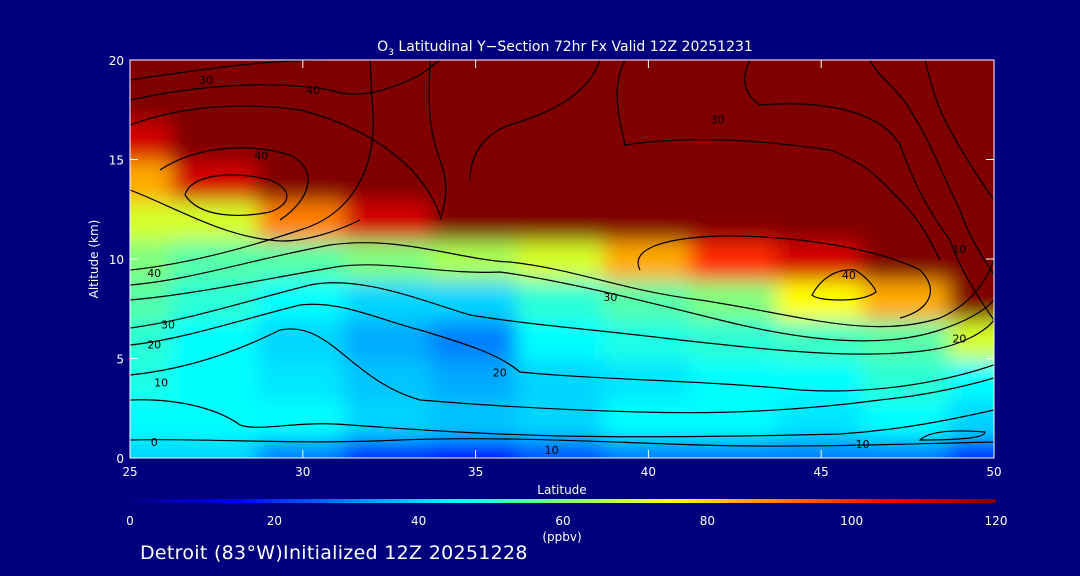 The image size is (1080, 576). Describe the element at coordinates (302, 472) in the screenshot. I see `x-tick-label: 30` at that location.